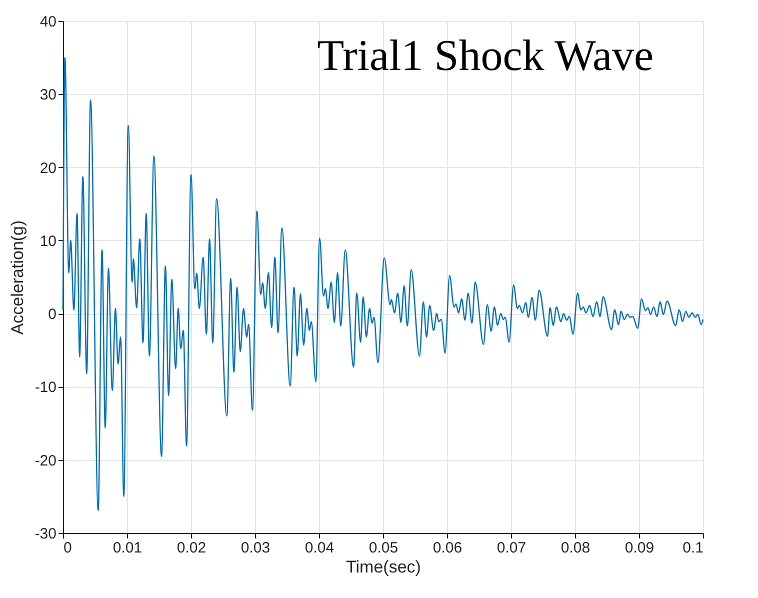  I want to click on x-tick-label: 0.06, so click(447, 548).